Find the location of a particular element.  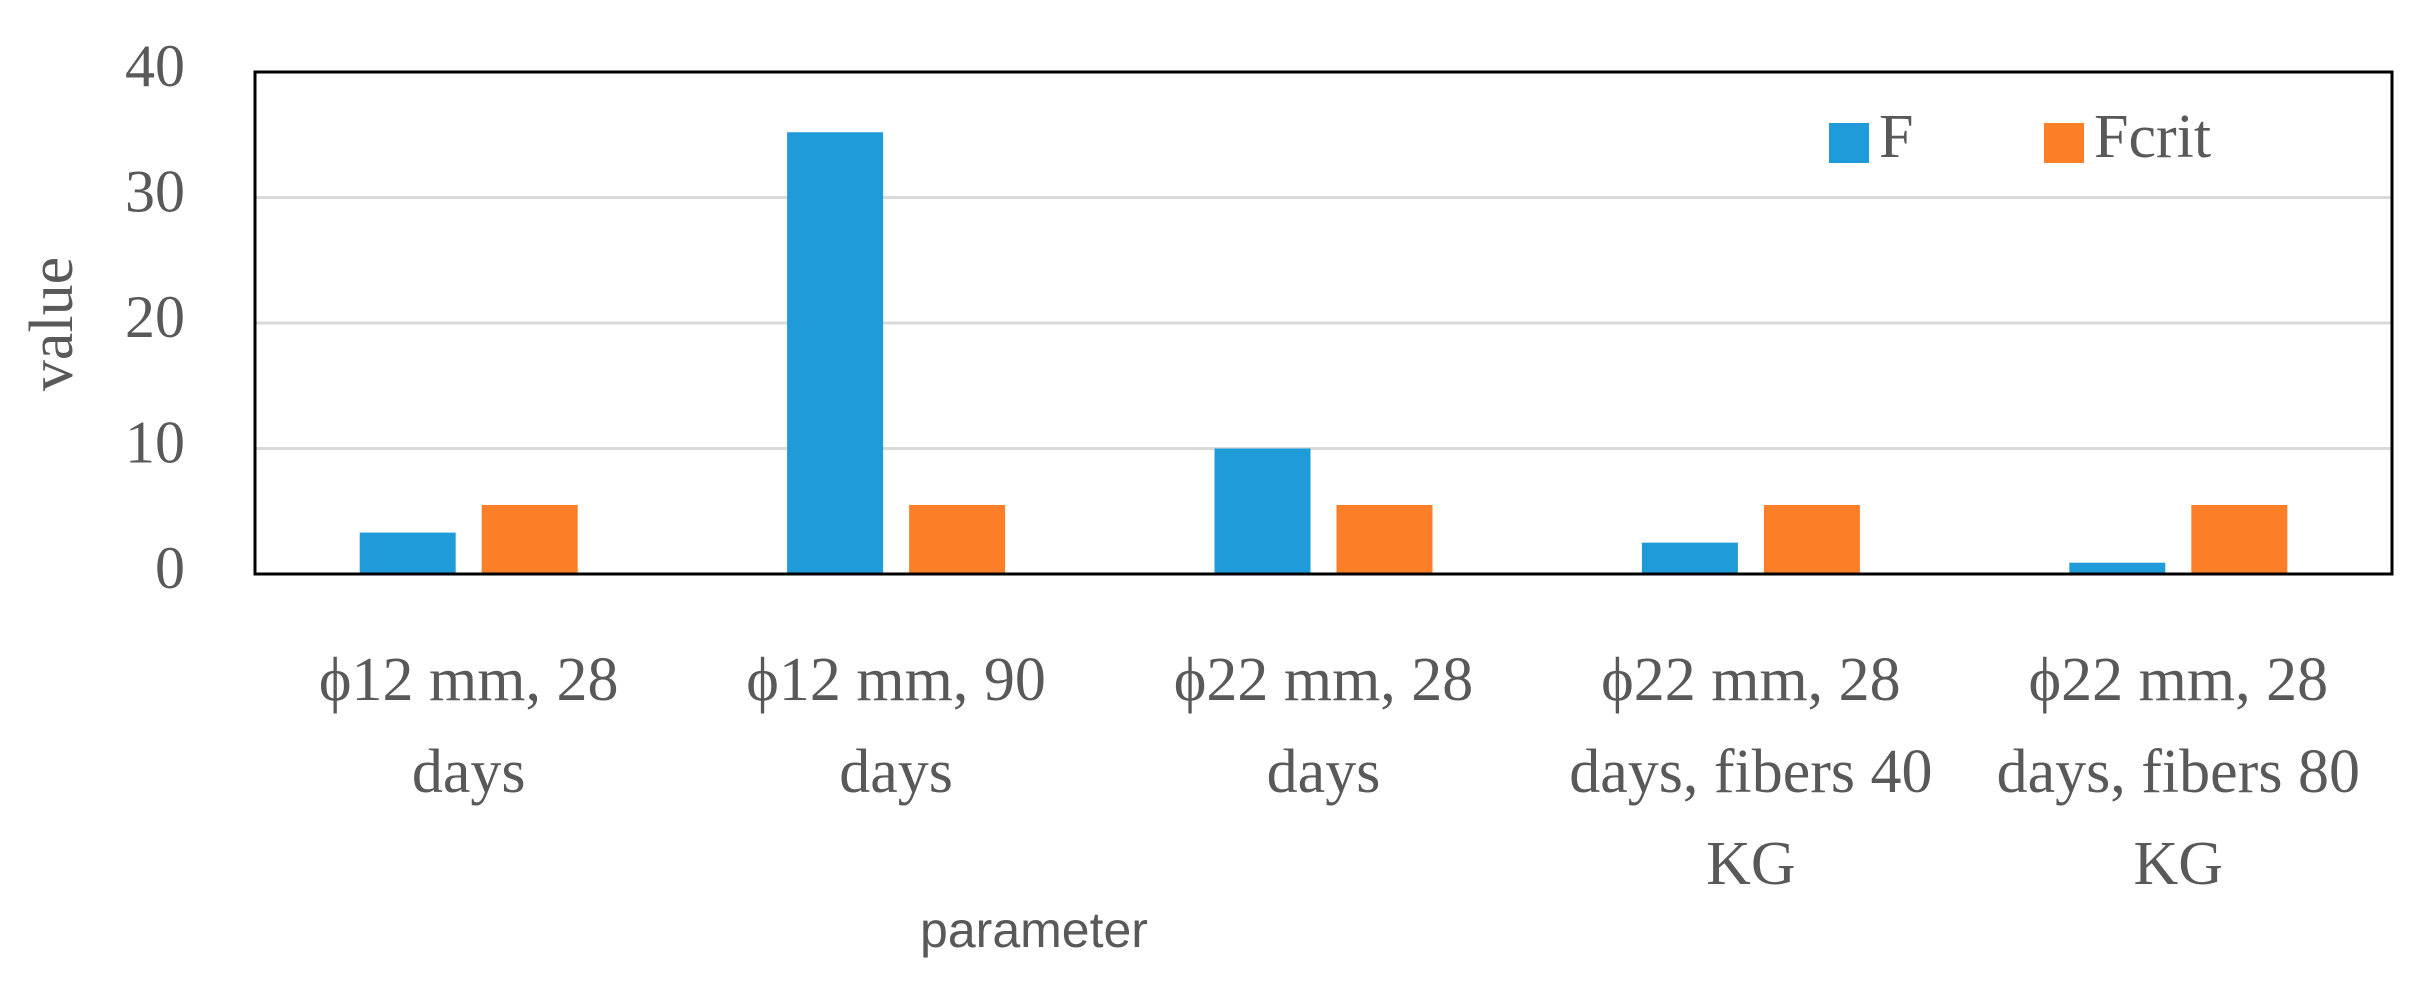

x-tick-label: ϕ22 mm, 28 days, fibers 40 KG is located at coordinates (1751, 772).